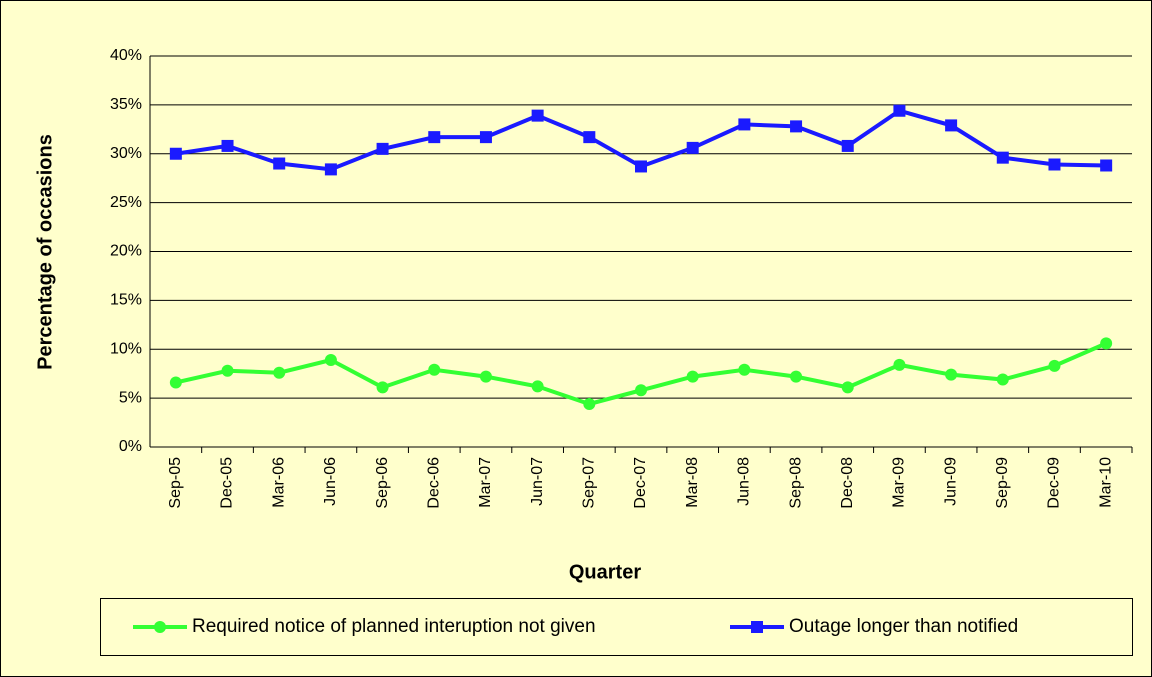  Describe the element at coordinates (847, 483) in the screenshot. I see `x-tick-label: Dec-08` at that location.